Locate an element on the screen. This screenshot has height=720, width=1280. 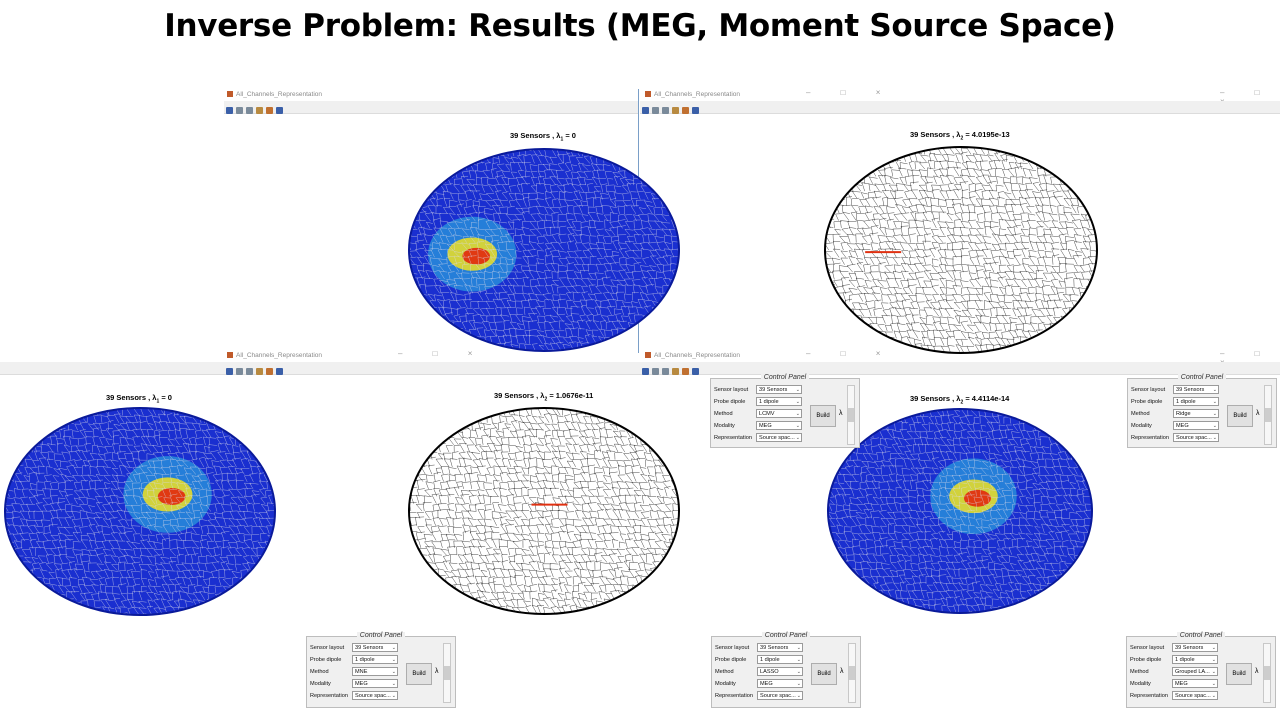
plot-title: 39 Sensors , λ1 = 0 is located at coordinates (543, 137).